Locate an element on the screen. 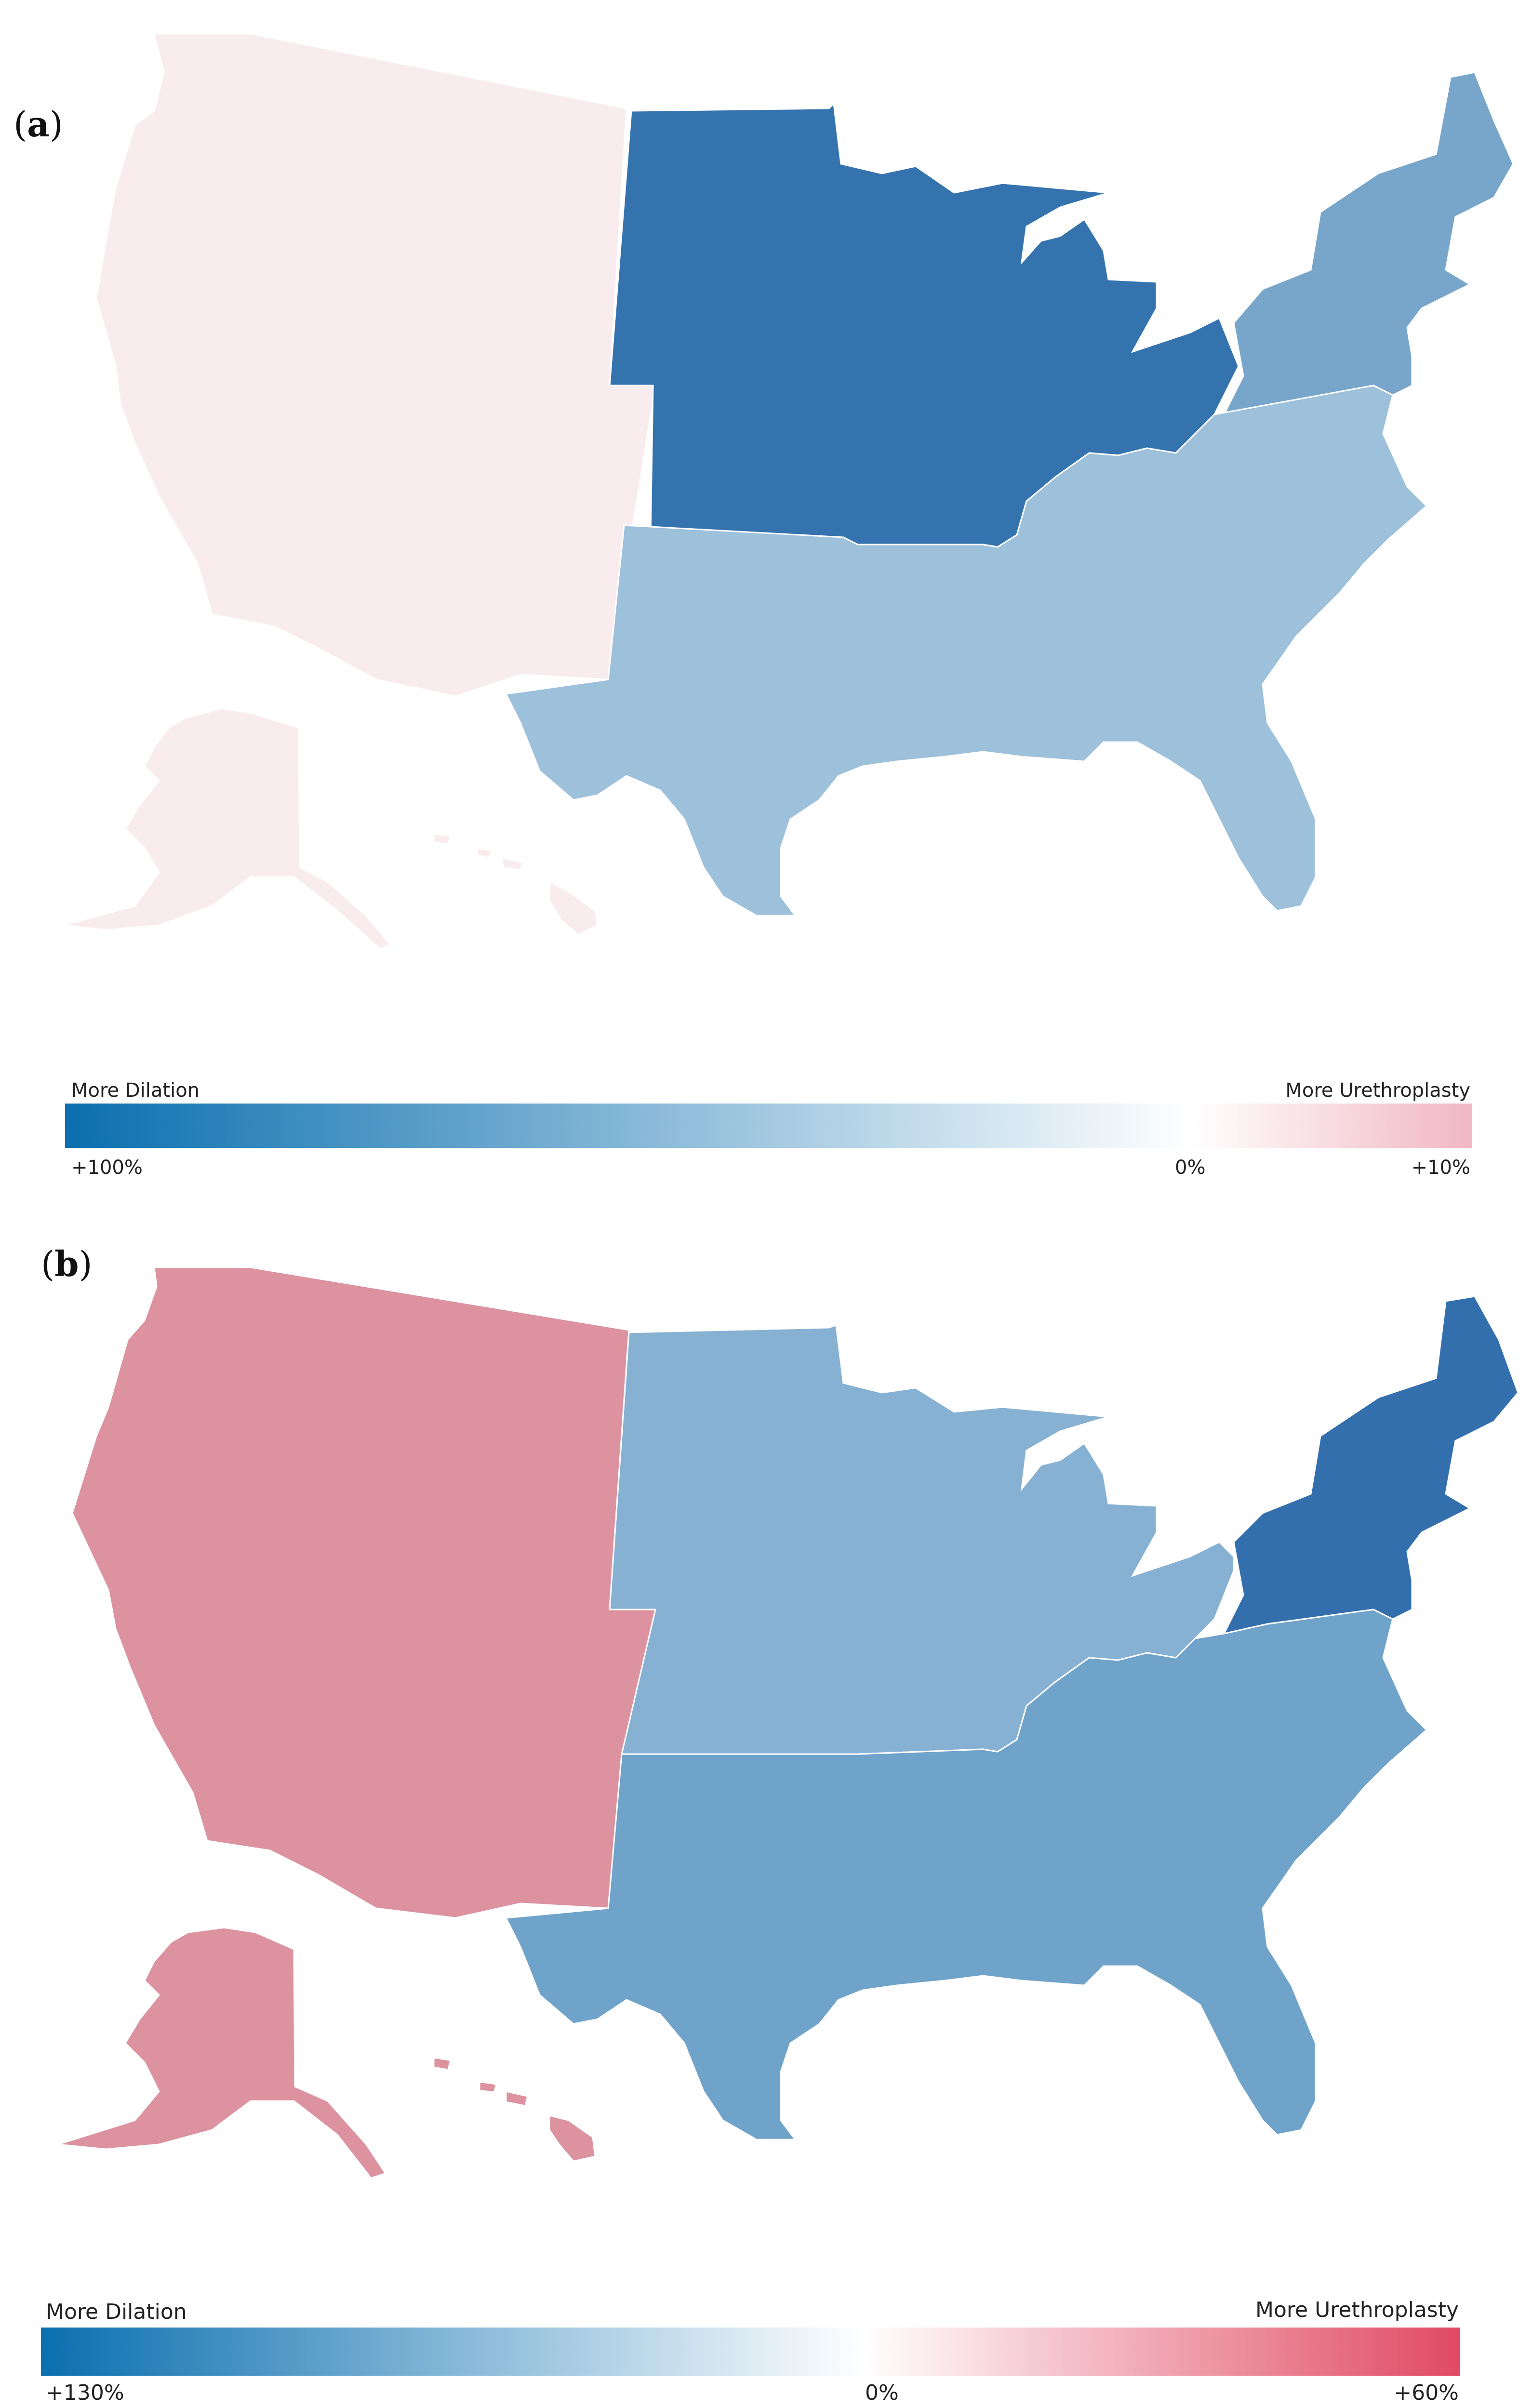 The image size is (1532, 2408). legend-tick-left: +100% is located at coordinates (107, 1168).